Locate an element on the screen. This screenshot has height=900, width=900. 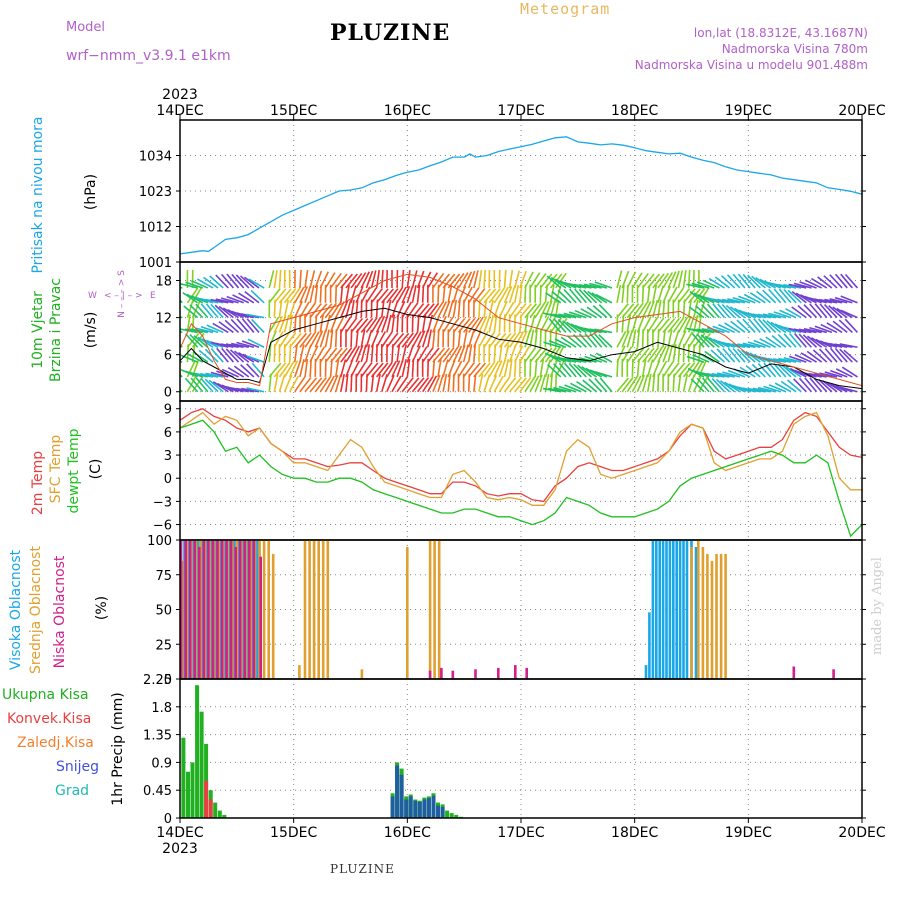
xtick-label: 19DEC is located at coordinates (748, 833).